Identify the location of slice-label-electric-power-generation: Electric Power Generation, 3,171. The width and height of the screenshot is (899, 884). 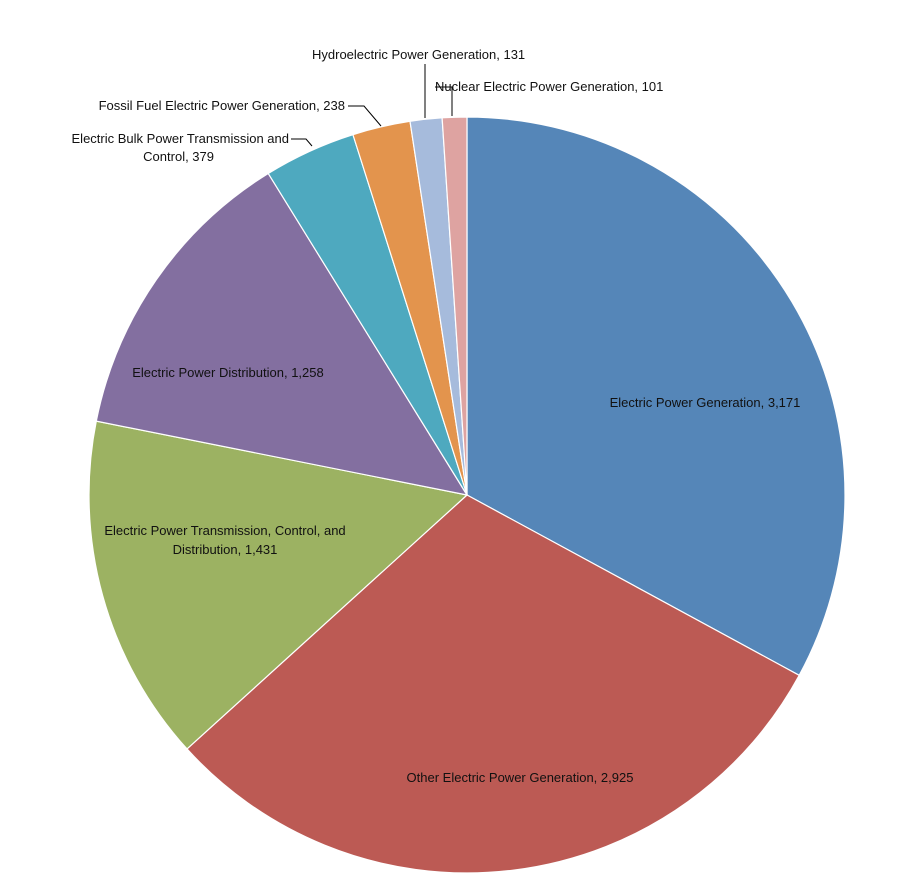
(705, 402).